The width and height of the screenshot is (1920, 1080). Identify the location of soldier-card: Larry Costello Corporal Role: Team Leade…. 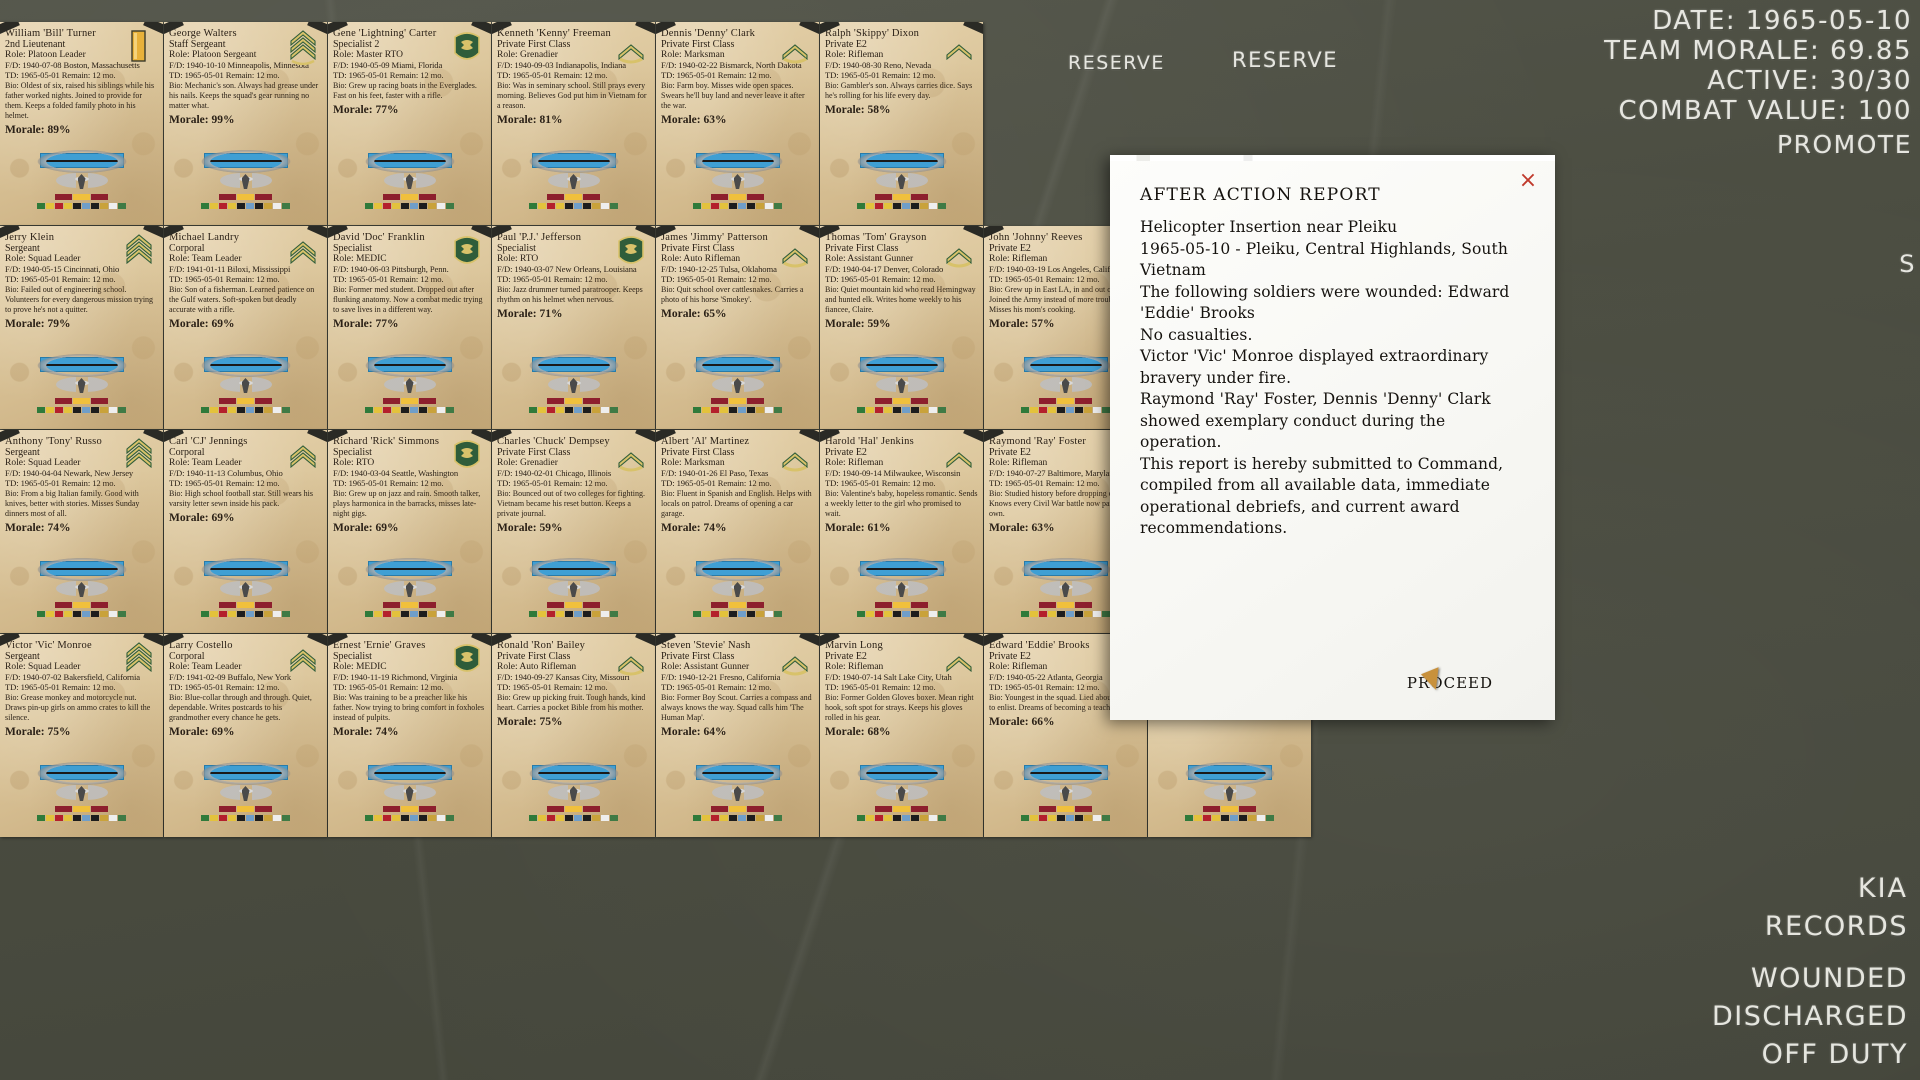
(245, 735).